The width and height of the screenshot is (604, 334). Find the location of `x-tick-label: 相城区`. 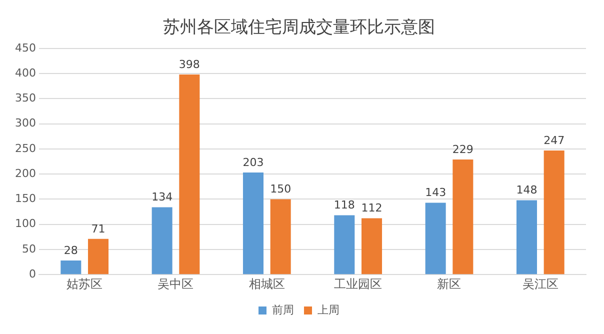

x-tick-label: 相城区 is located at coordinates (266, 283).